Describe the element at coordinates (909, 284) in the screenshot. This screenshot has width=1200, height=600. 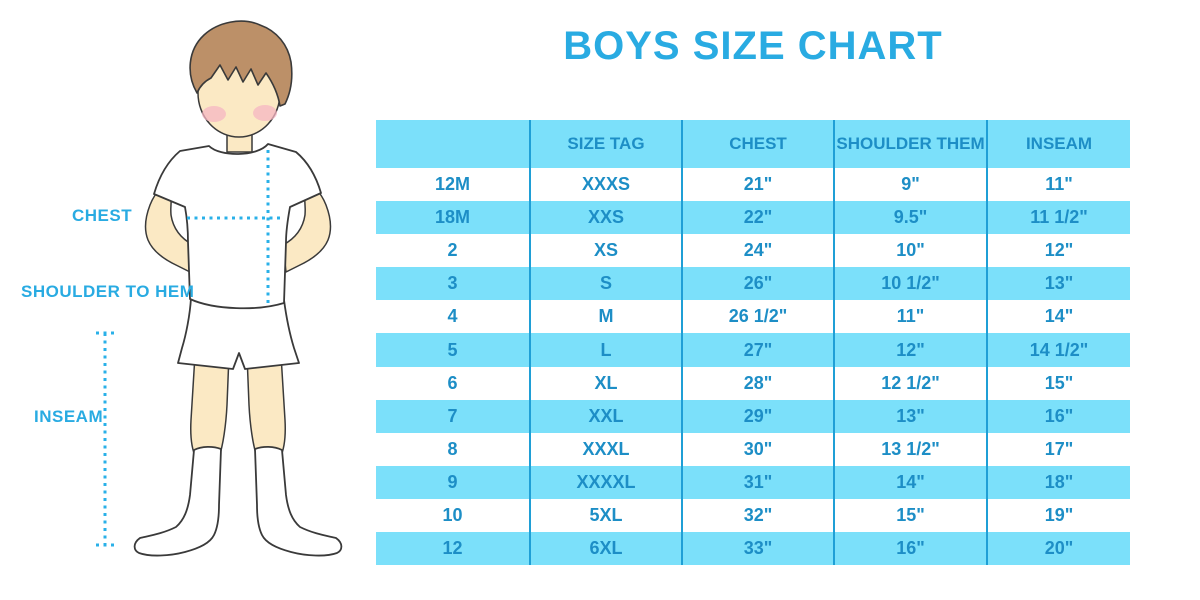
I see `table-cell: 10 1/2"` at that location.